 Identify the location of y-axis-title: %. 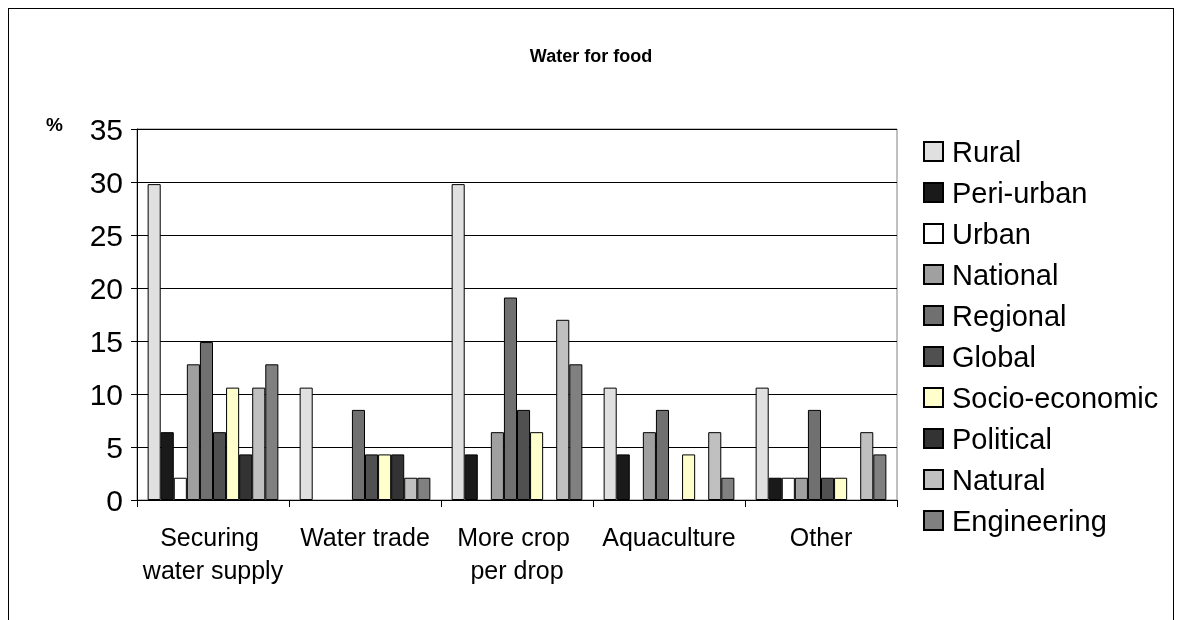
(55, 124).